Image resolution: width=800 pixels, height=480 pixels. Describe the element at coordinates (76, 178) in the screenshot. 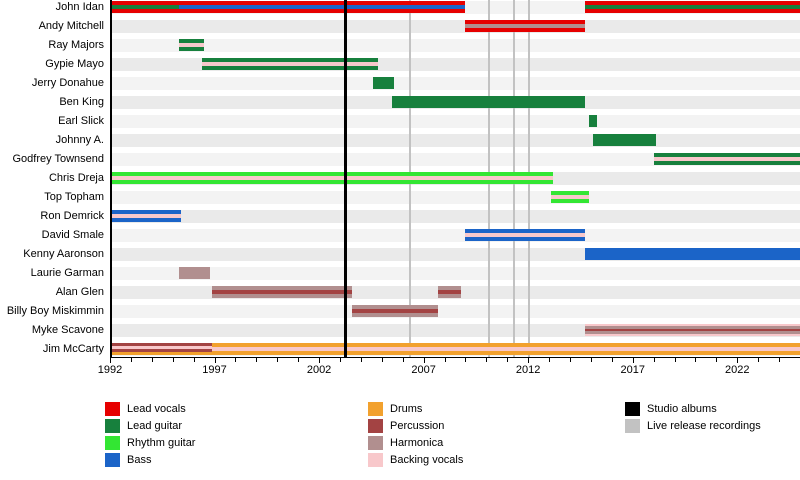

I see `member-label: Chris Dreja` at that location.